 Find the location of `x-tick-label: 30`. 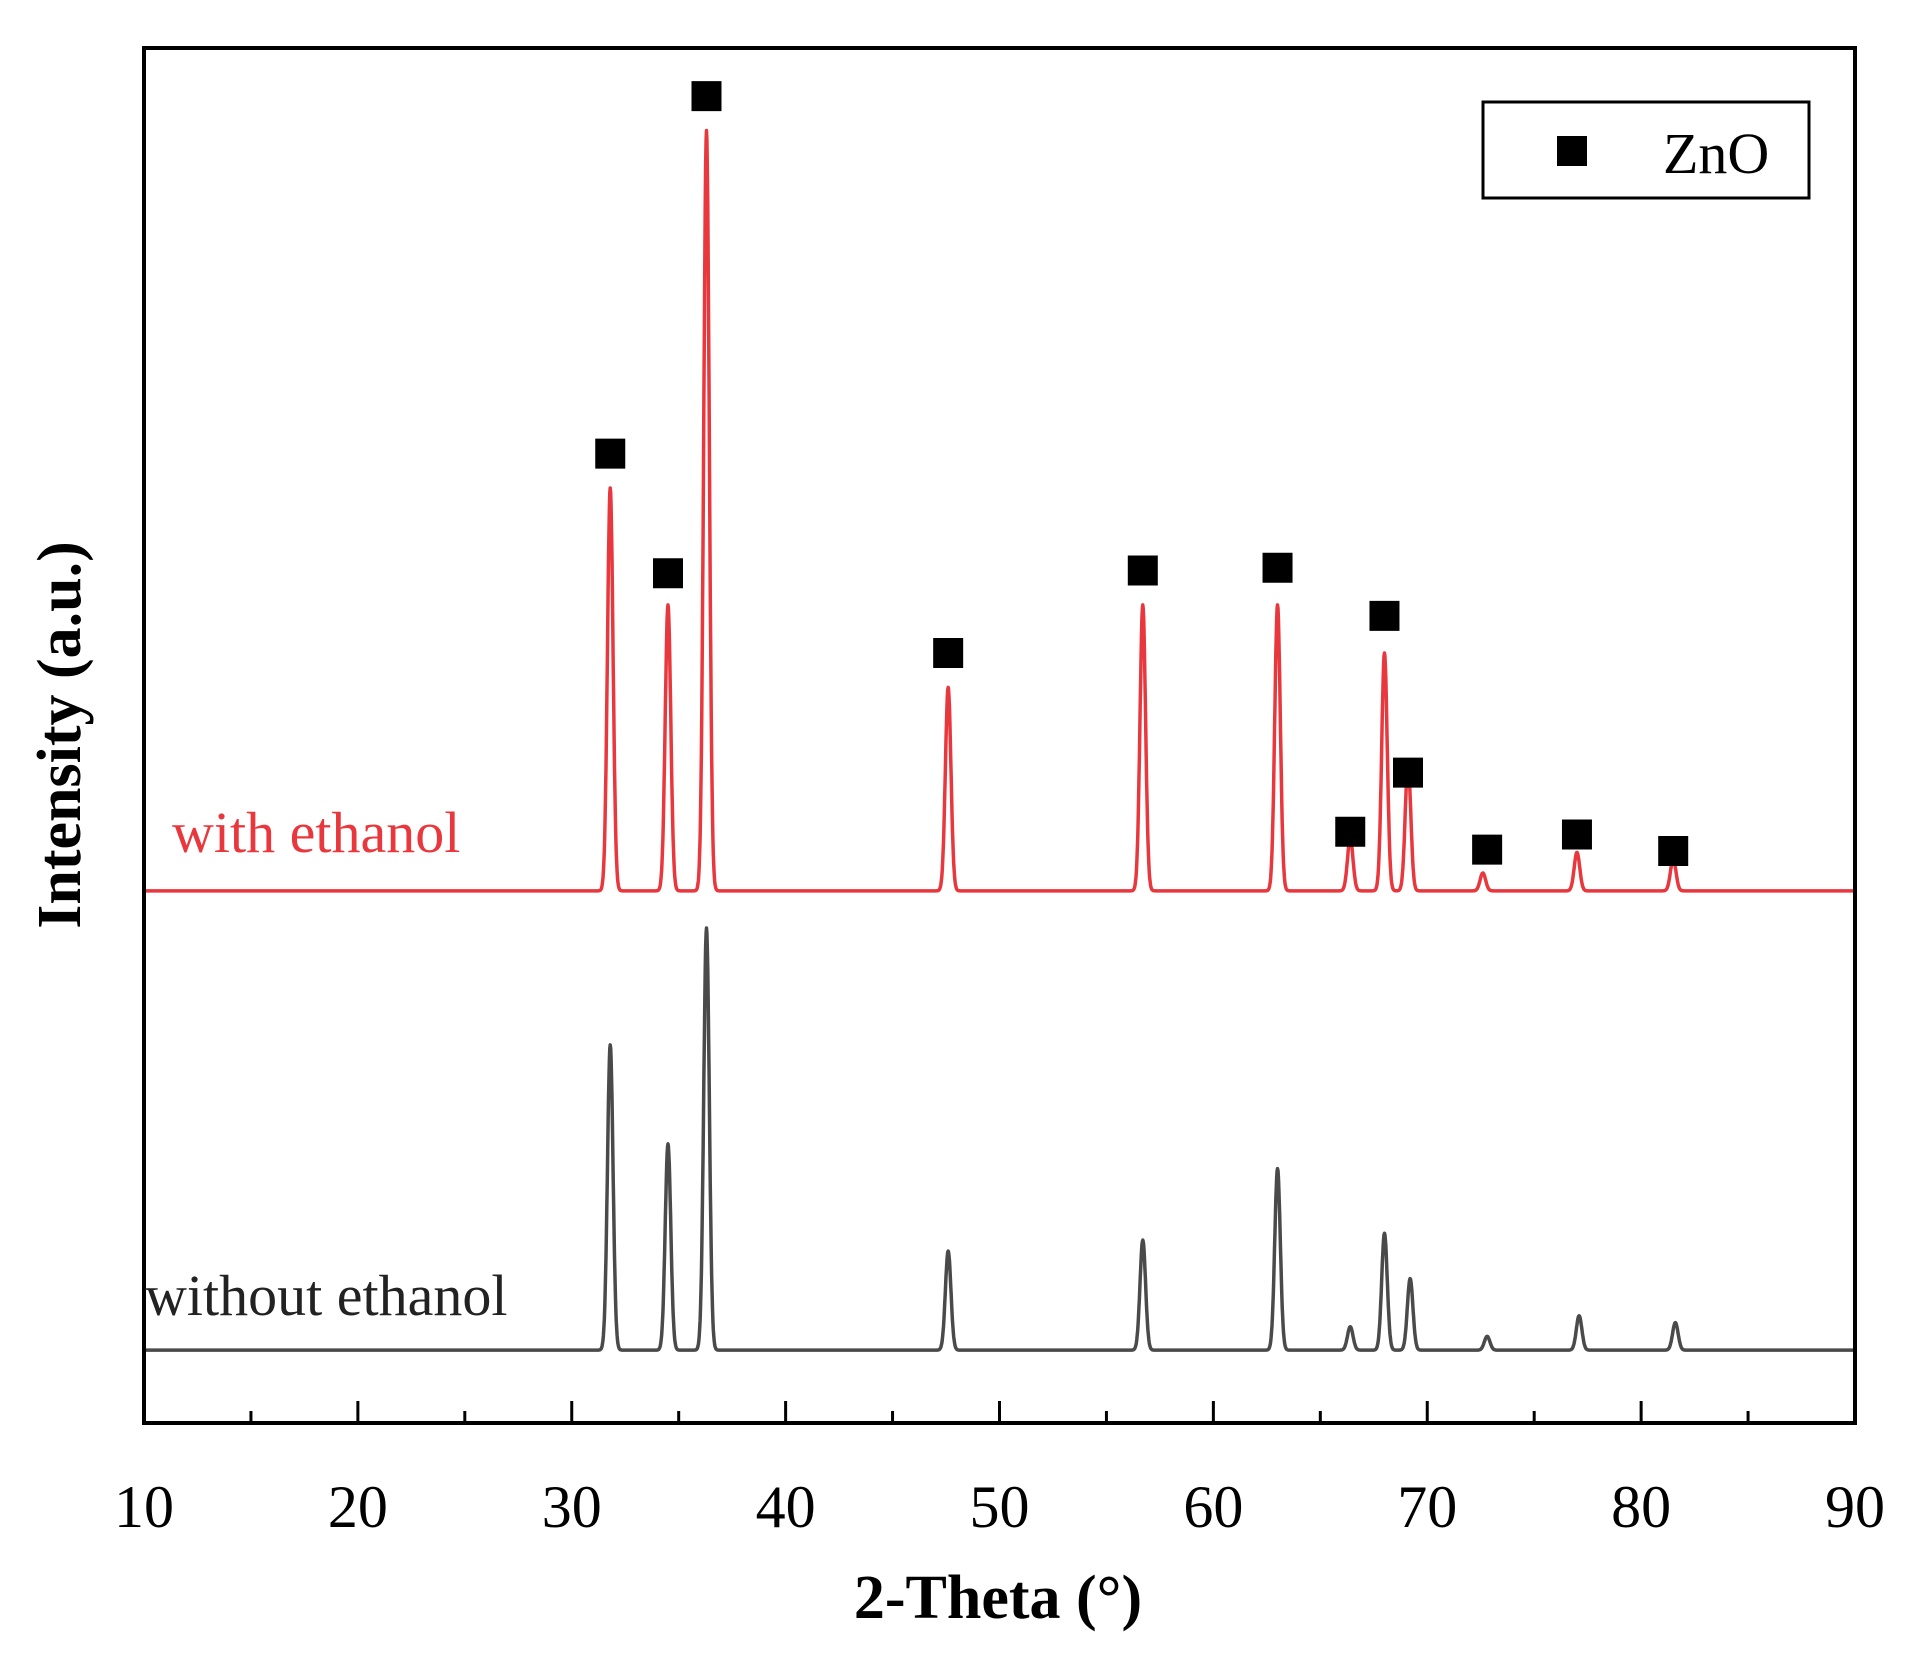

x-tick-label: 30 is located at coordinates (572, 1507).